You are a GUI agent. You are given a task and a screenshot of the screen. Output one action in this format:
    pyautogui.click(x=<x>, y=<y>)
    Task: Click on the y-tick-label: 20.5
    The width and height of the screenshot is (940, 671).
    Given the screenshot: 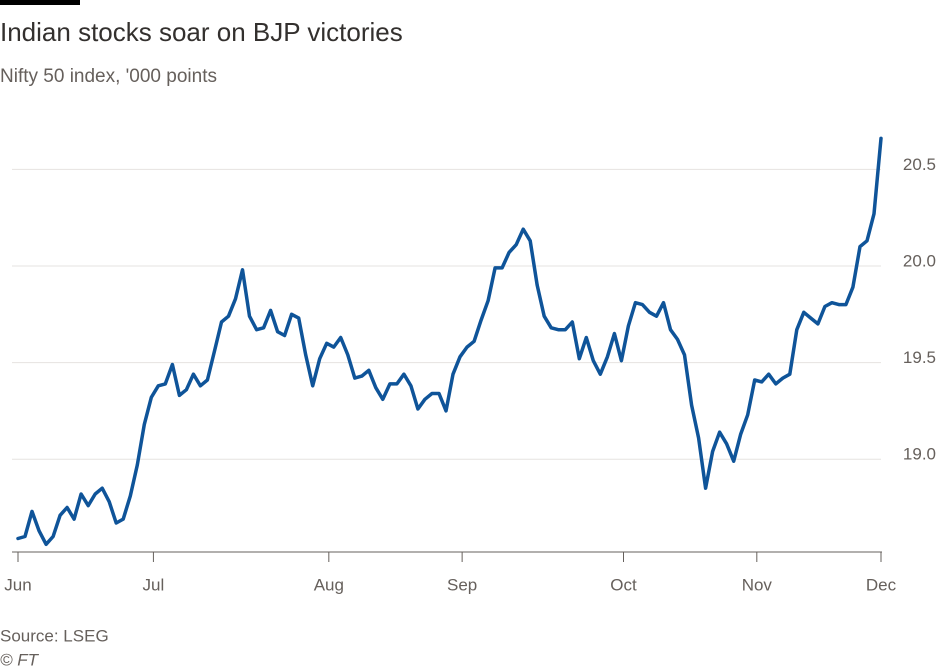 What is the action you would take?
    pyautogui.click(x=919, y=164)
    